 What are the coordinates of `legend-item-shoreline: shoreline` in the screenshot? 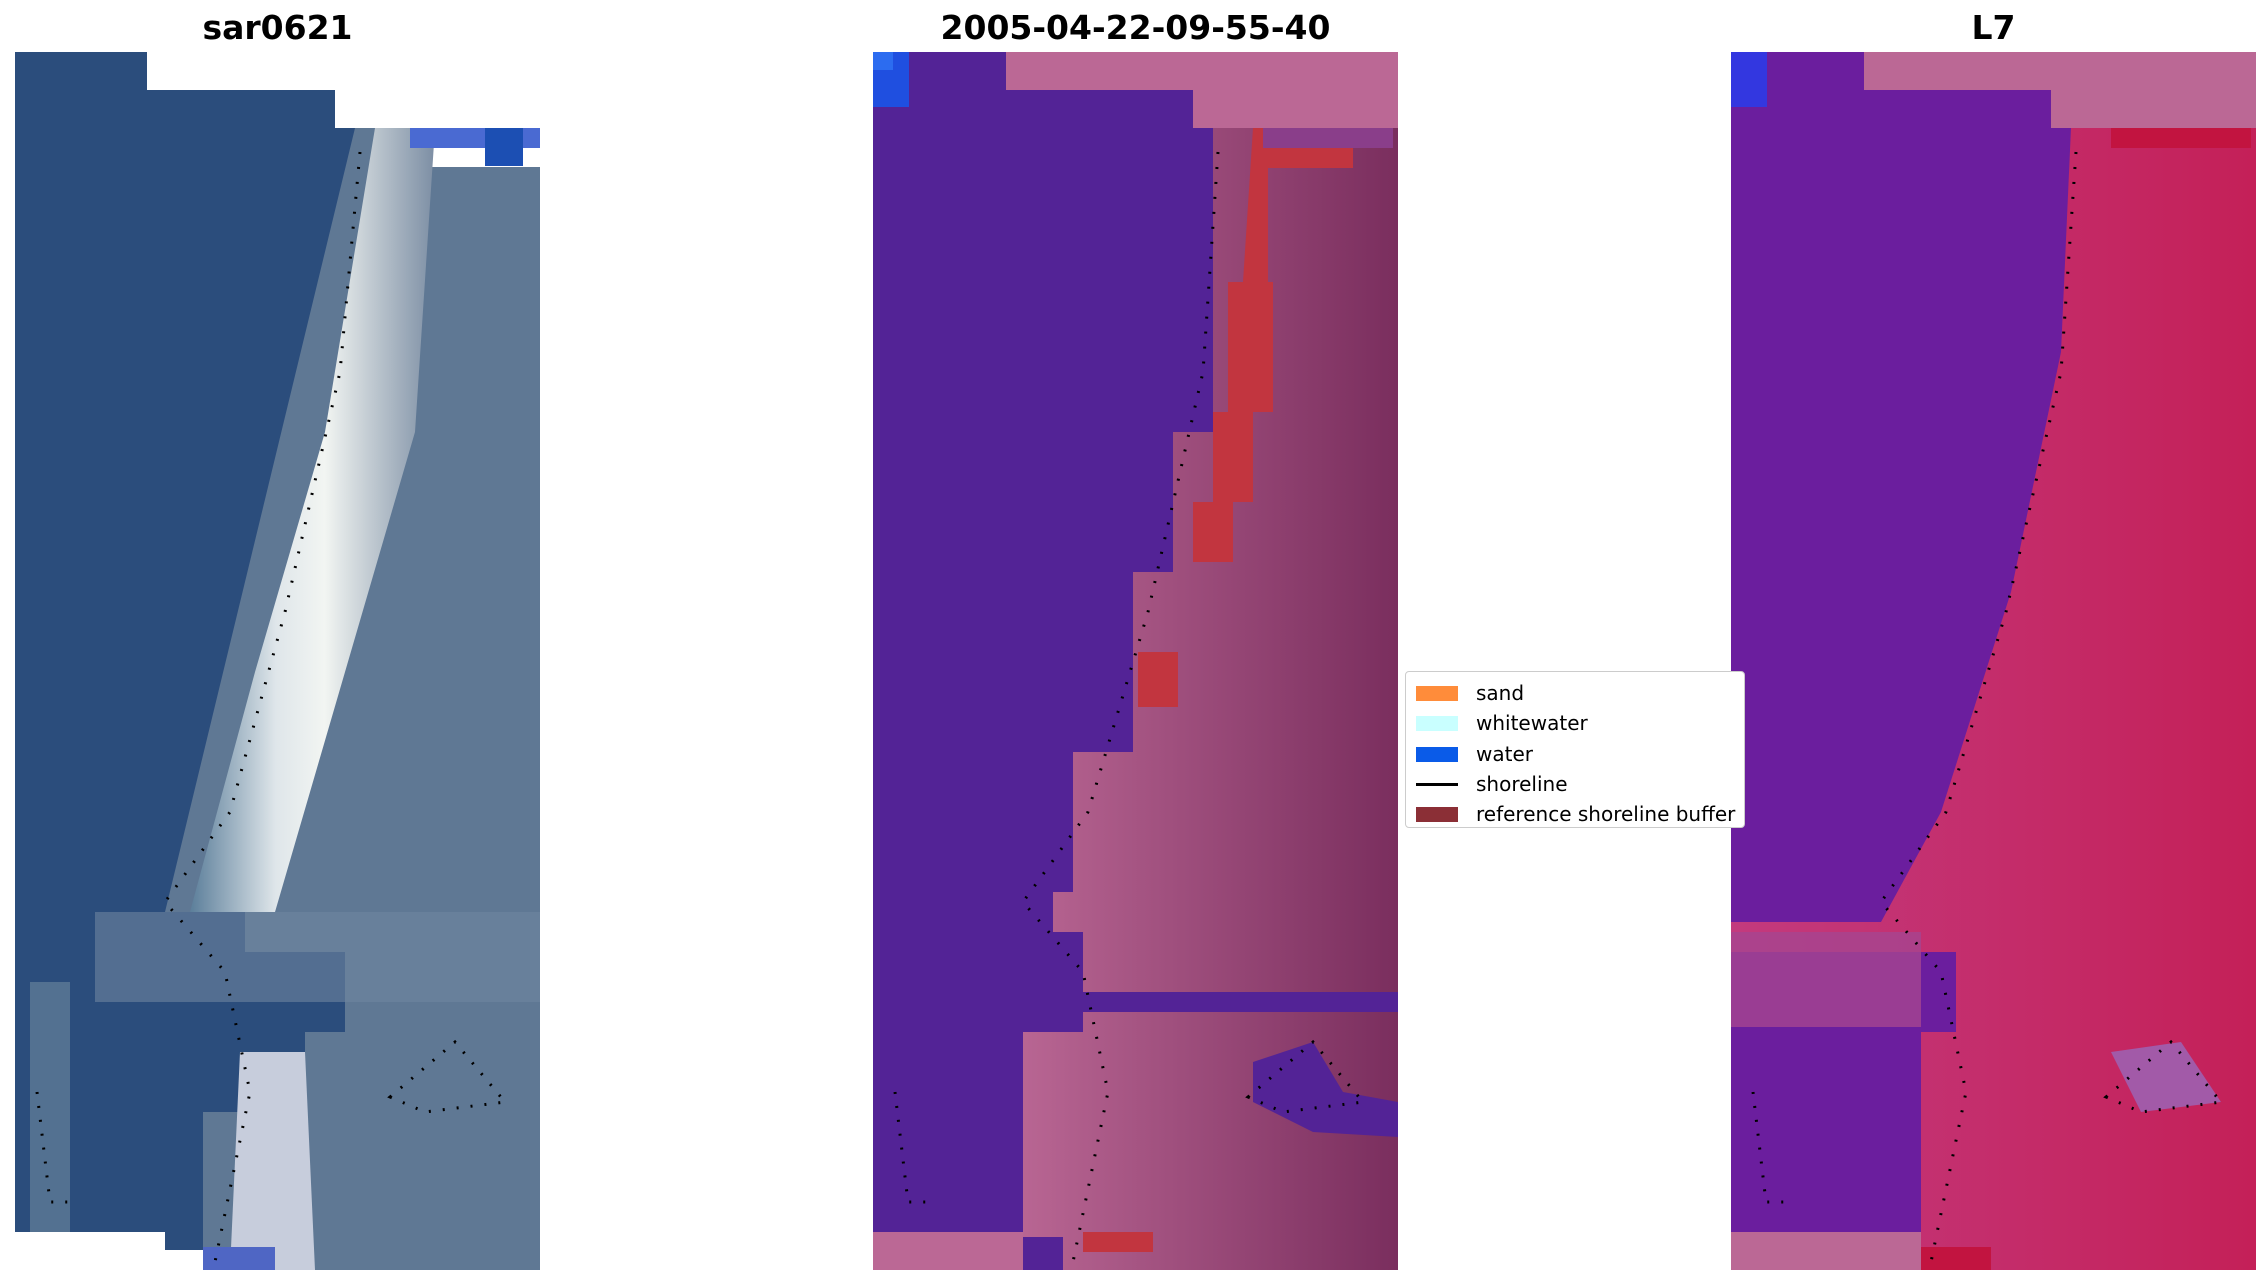 It's located at (1492, 784).